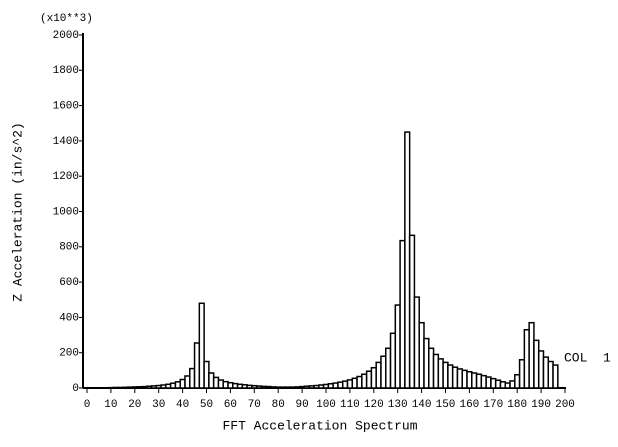  What do you see at coordinates (182, 405) in the screenshot?
I see `x-tick-label: 40` at bounding box center [182, 405].